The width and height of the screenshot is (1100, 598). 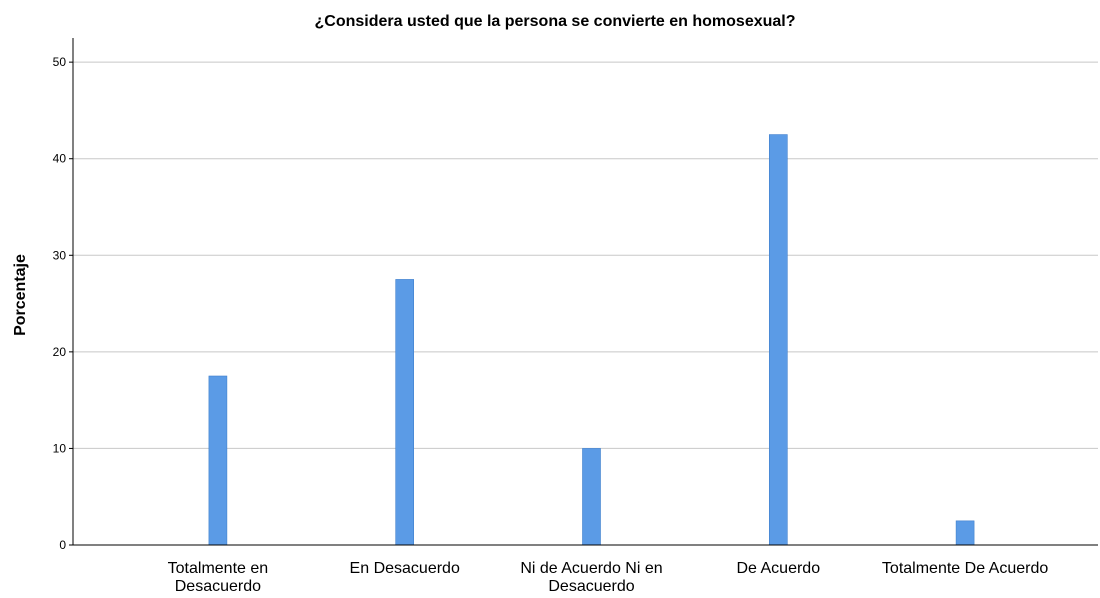 What do you see at coordinates (20, 295) in the screenshot?
I see `y-axis-label: Porcentaje` at bounding box center [20, 295].